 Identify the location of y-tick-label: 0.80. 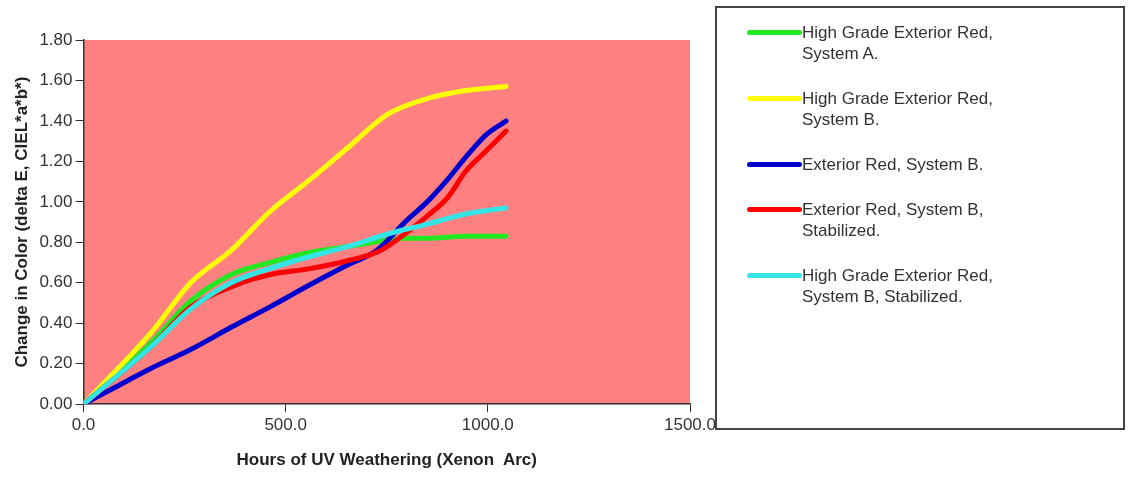
(56, 242).